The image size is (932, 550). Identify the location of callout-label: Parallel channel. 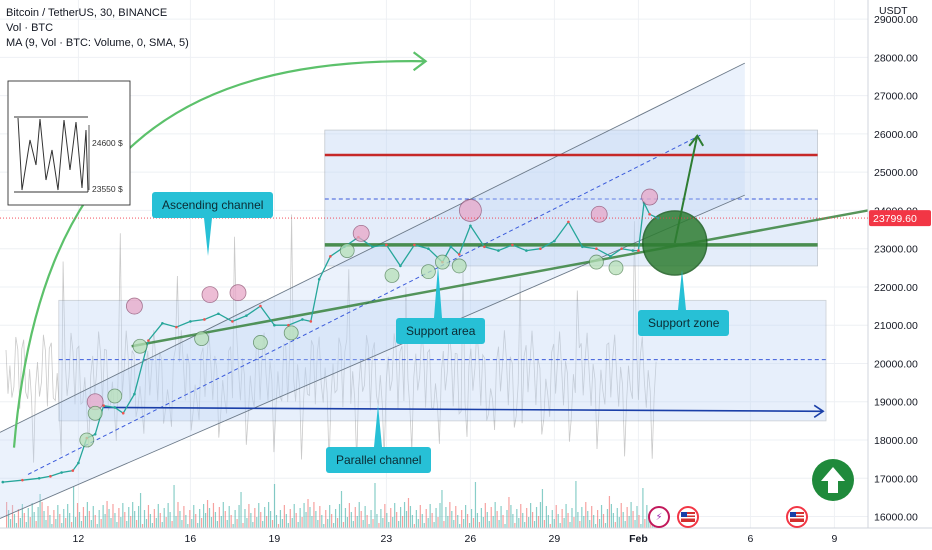
(379, 460).